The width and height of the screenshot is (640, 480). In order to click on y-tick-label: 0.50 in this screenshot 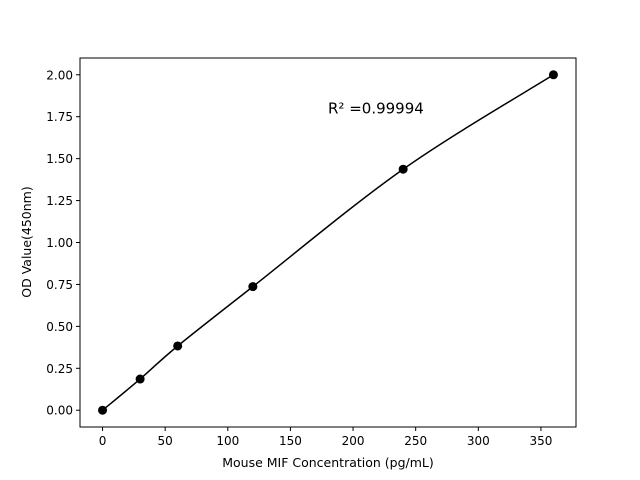, I will do `click(59, 327)`.